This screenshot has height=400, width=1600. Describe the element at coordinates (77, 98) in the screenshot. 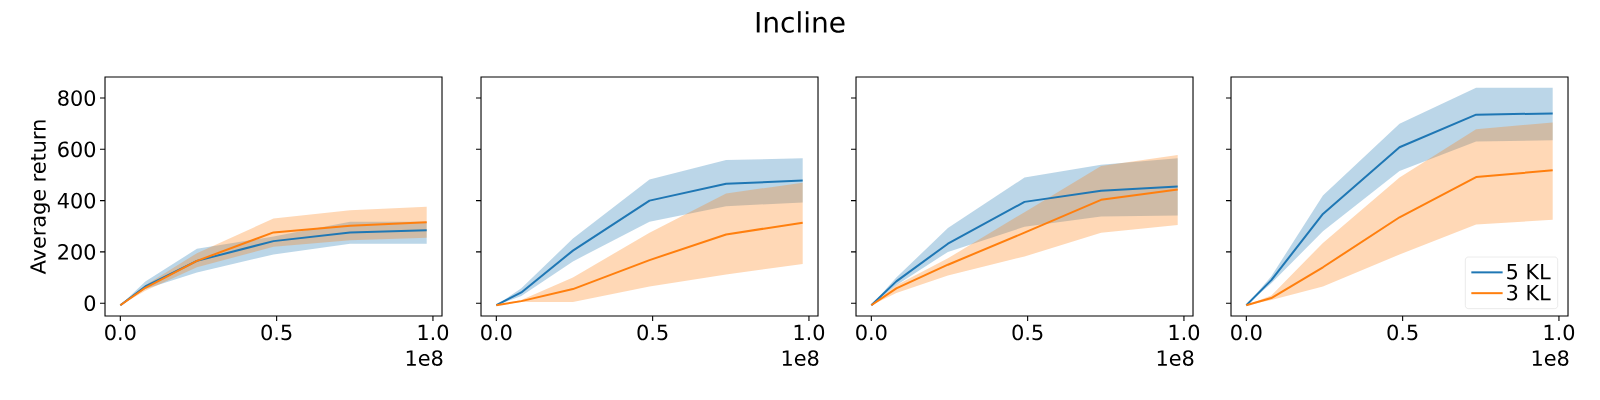

I see `y-tick-label: 800` at that location.